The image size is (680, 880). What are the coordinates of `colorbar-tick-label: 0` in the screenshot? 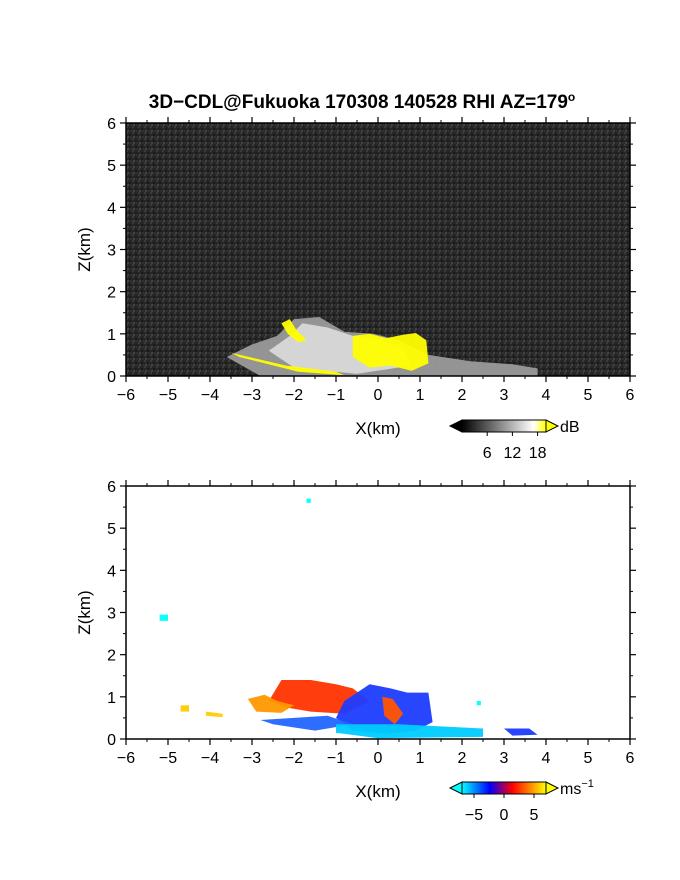 It's located at (504, 815).